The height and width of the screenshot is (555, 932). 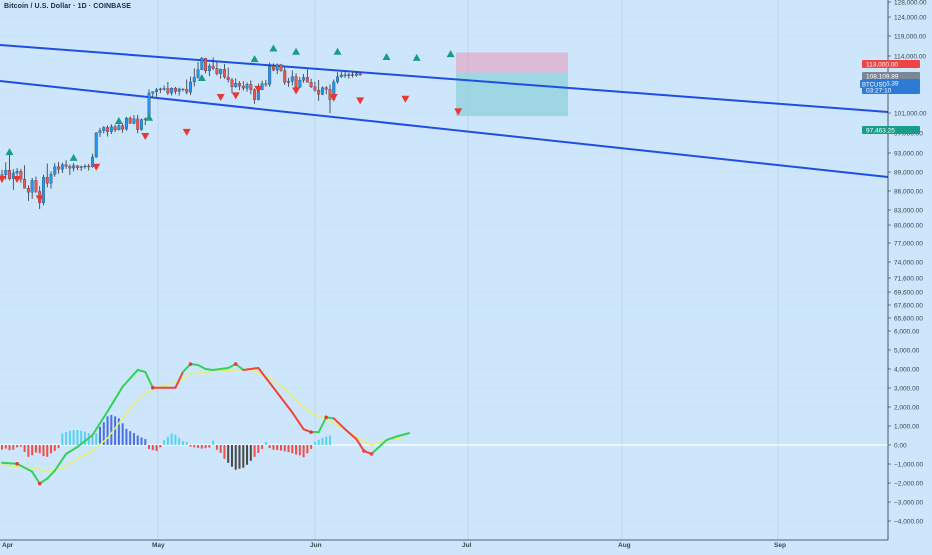 I want to click on price-badge: 97,463.25, so click(x=891, y=130).